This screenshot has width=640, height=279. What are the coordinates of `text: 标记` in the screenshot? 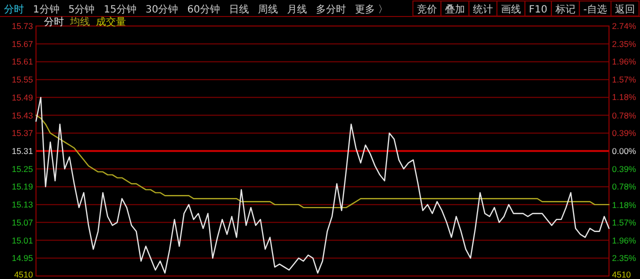 It's located at (565, 10).